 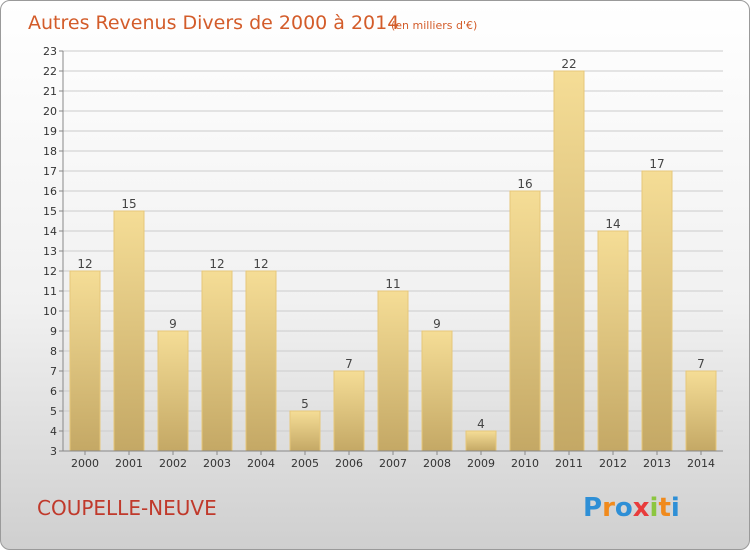 I want to click on y-tick-label: 15, so click(x=50, y=211).